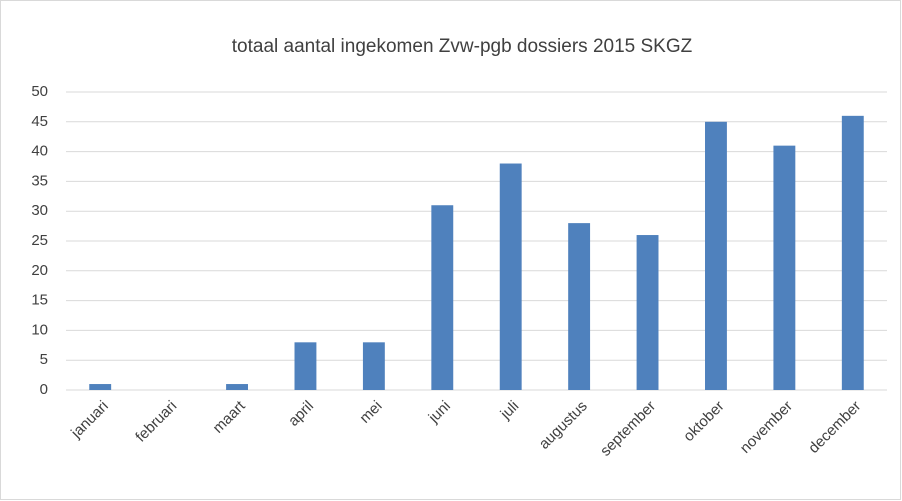 This screenshot has width=902, height=501. Describe the element at coordinates (39, 329) in the screenshot. I see `y-tick-label: 10` at that location.